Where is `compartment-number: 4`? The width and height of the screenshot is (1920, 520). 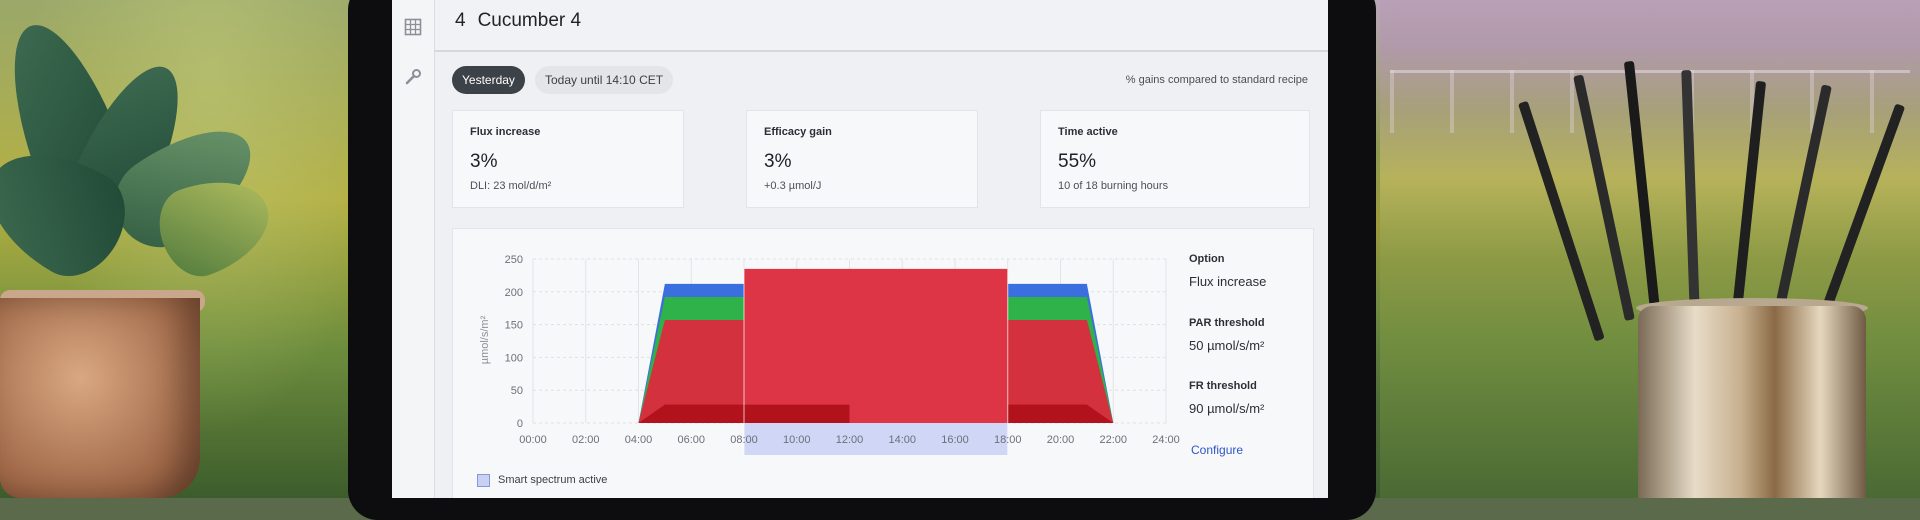 compartment-number: 4 is located at coordinates (460, 20).